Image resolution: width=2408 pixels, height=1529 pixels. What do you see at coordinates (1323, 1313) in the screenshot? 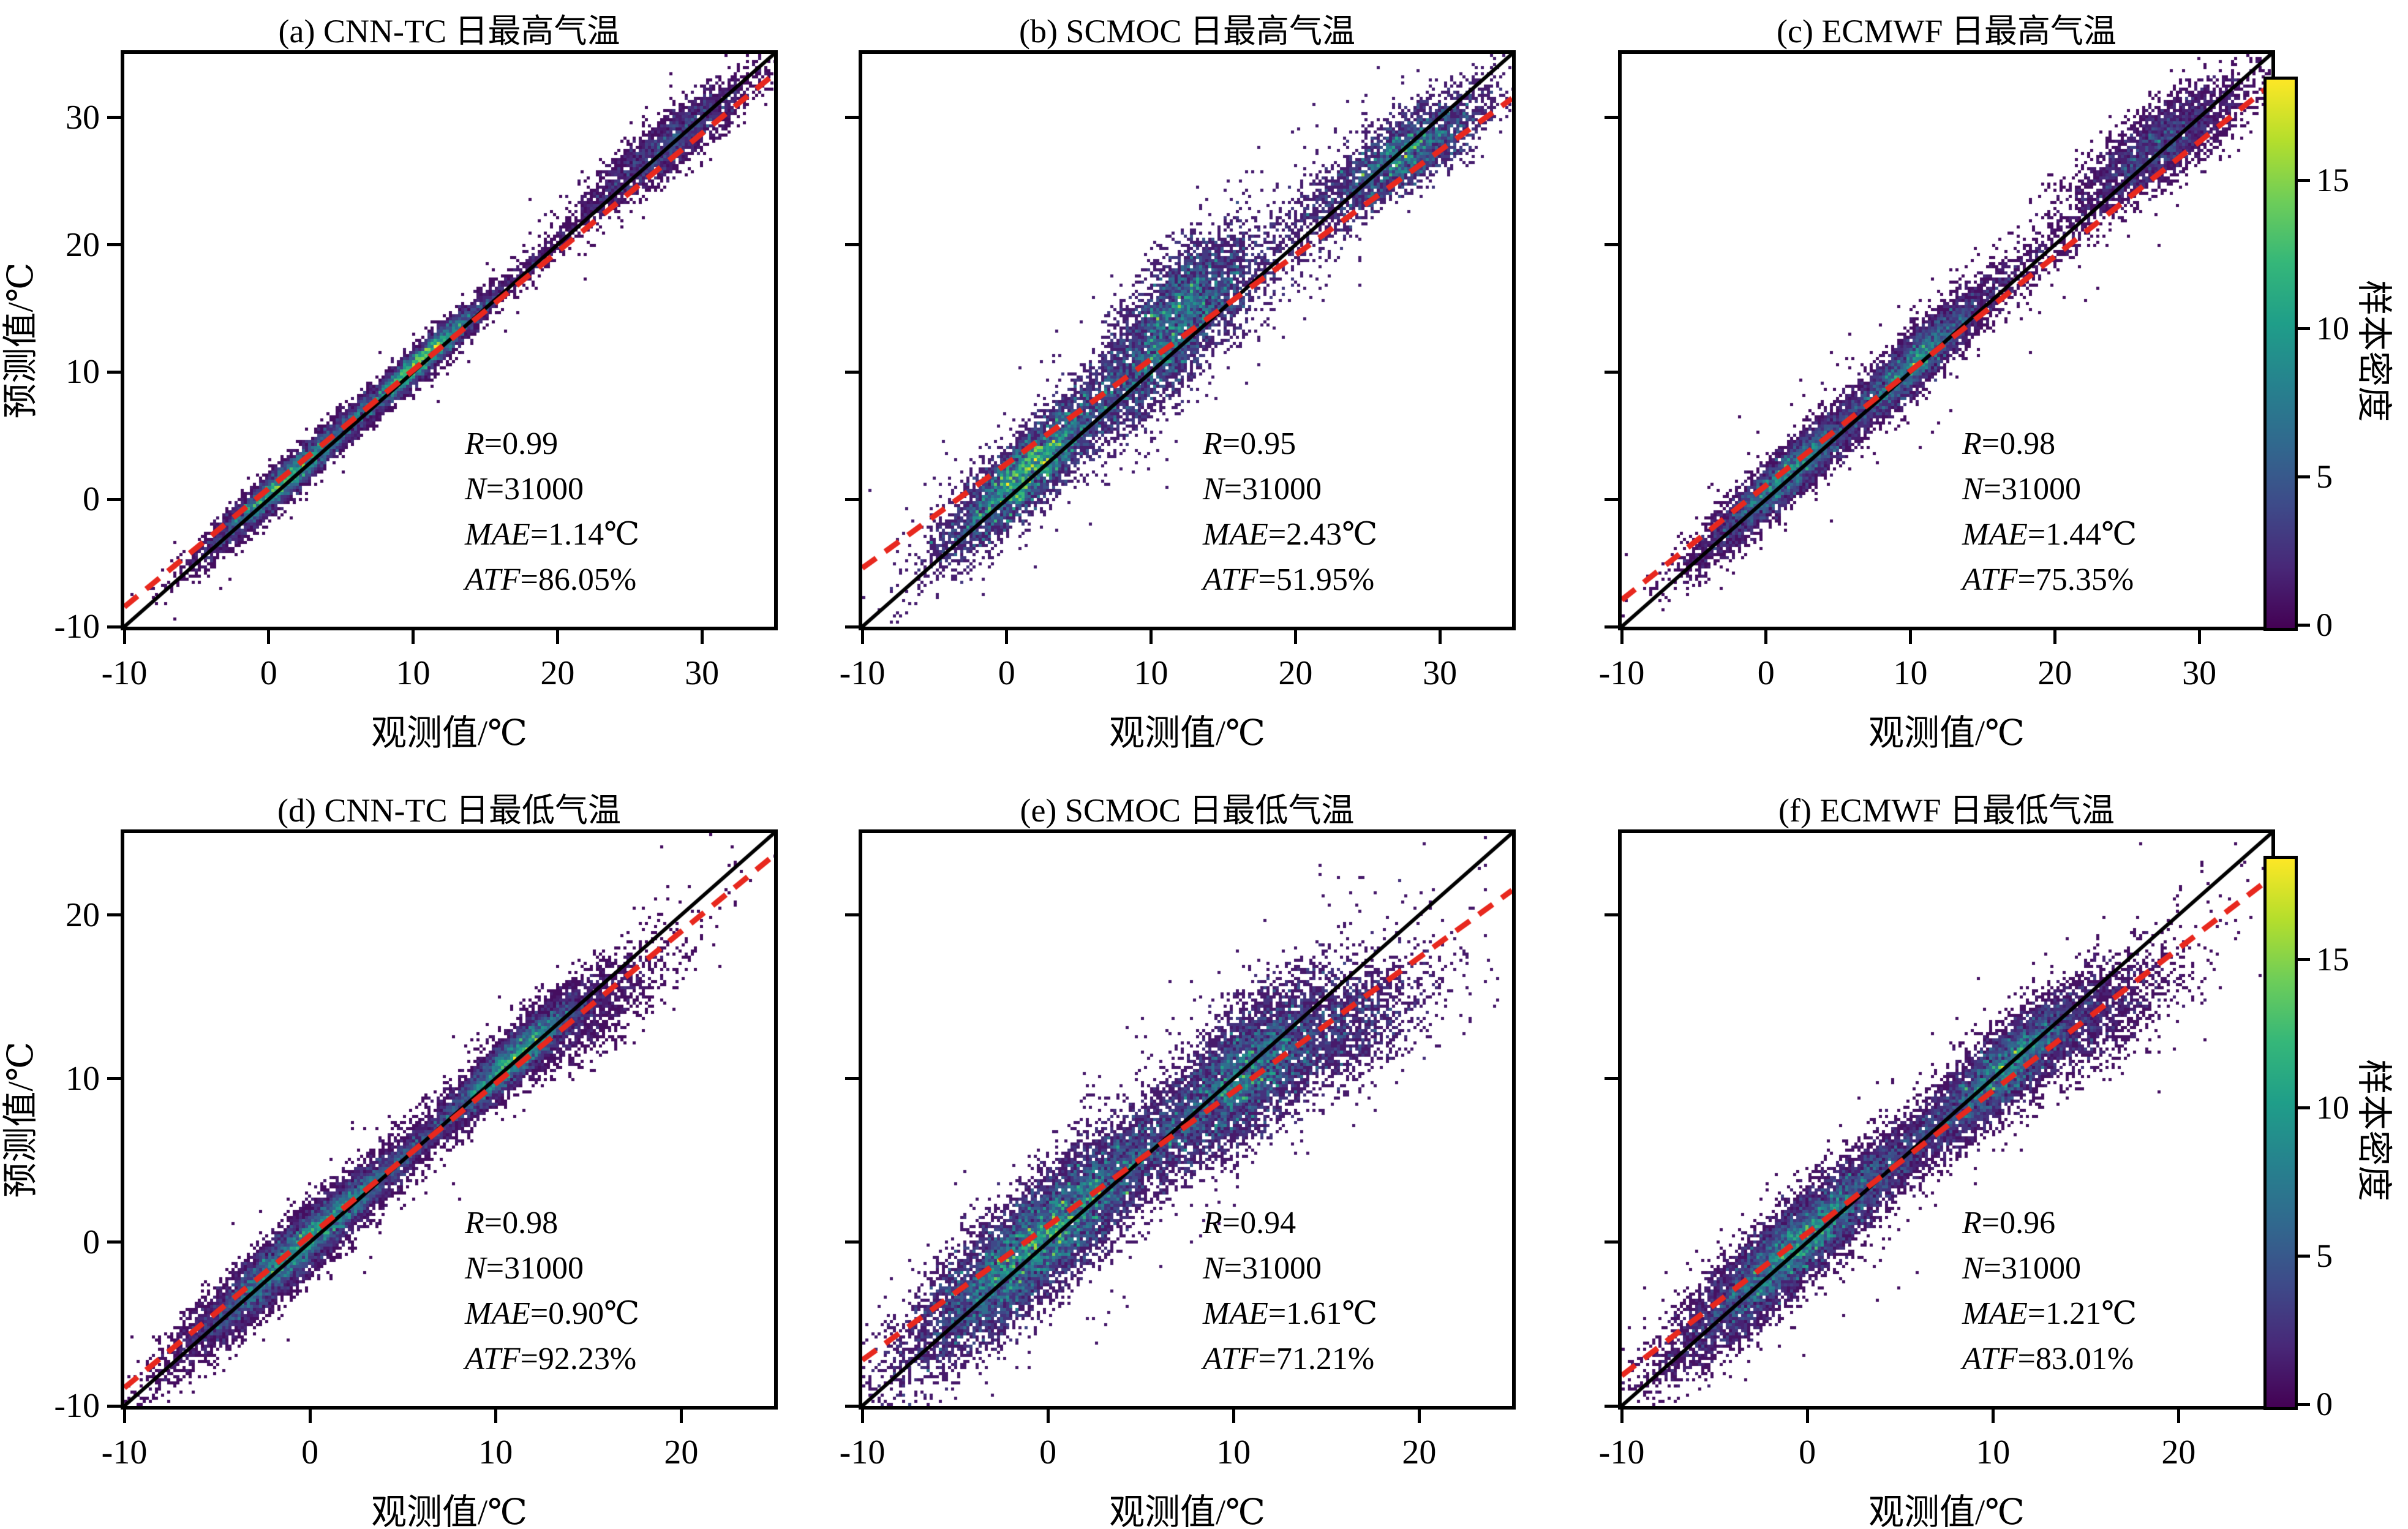
I see `stat-value: =1.61℃` at bounding box center [1323, 1313].